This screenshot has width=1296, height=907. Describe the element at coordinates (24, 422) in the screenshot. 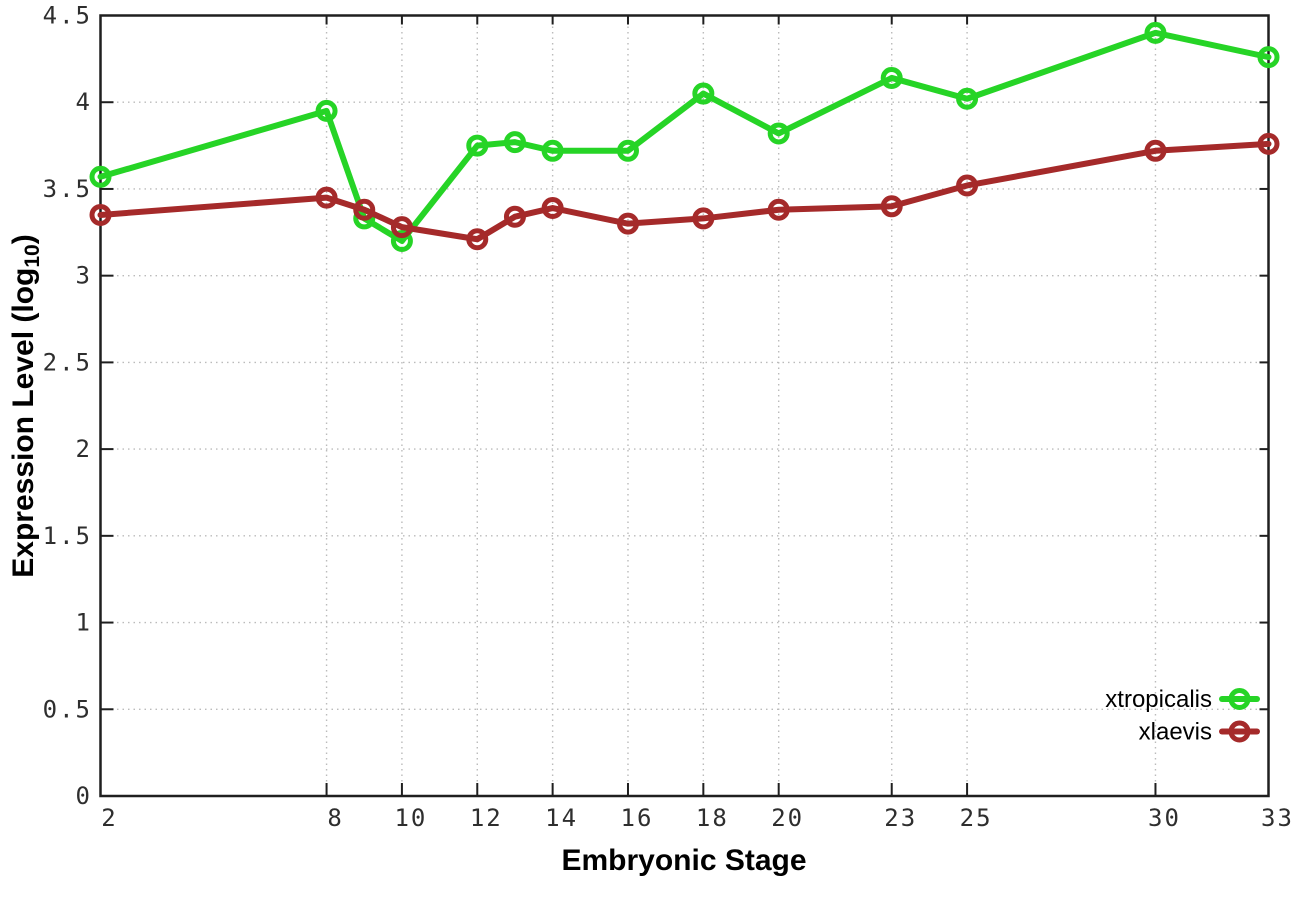

I see `y-axis-title-base: Expression Level (log` at that location.